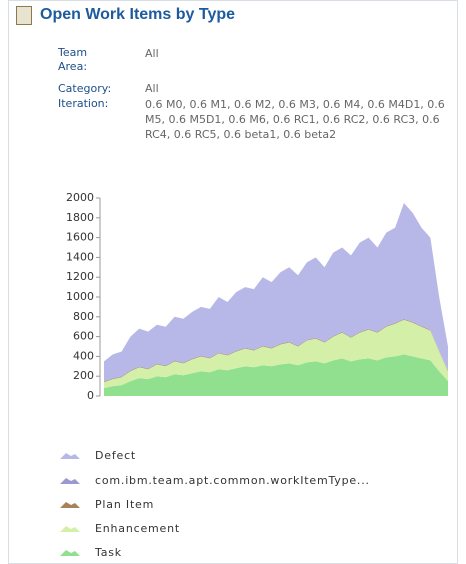 The width and height of the screenshot is (466, 564). What do you see at coordinates (83, 375) in the screenshot?
I see `y-tick-label: 200` at bounding box center [83, 375].